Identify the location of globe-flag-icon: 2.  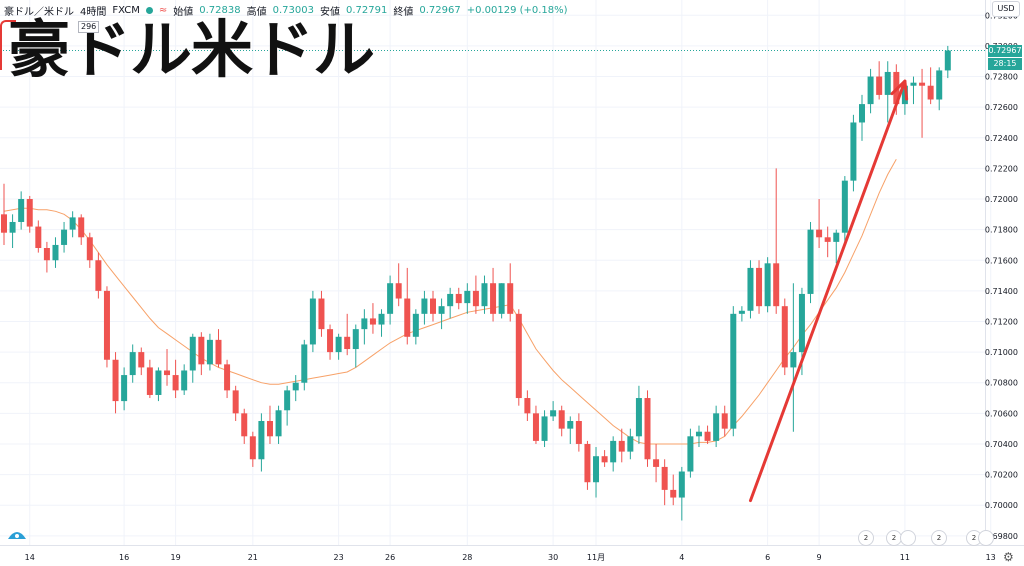
(866, 538).